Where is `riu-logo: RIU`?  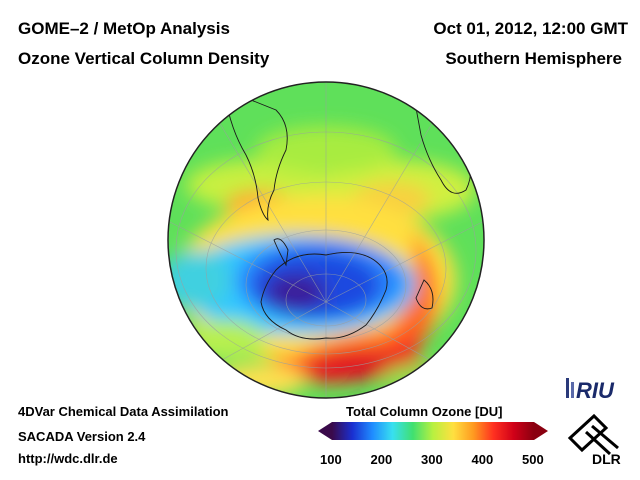 riu-logo: RIU is located at coordinates (590, 390).